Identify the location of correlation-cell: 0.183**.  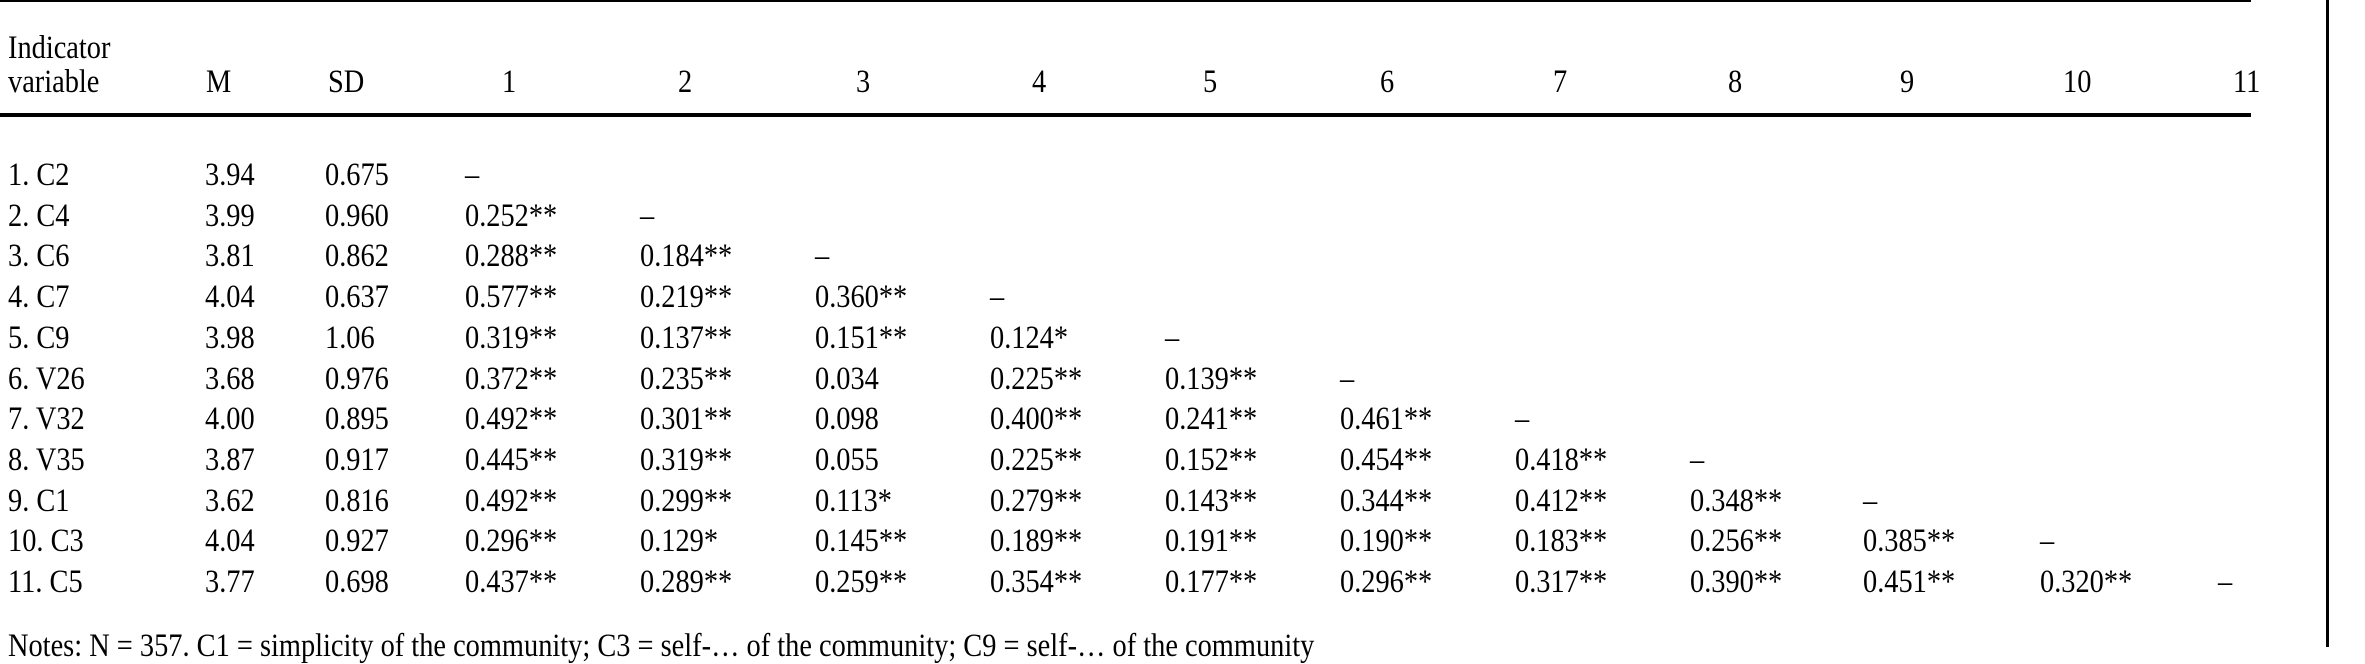
(1561, 541).